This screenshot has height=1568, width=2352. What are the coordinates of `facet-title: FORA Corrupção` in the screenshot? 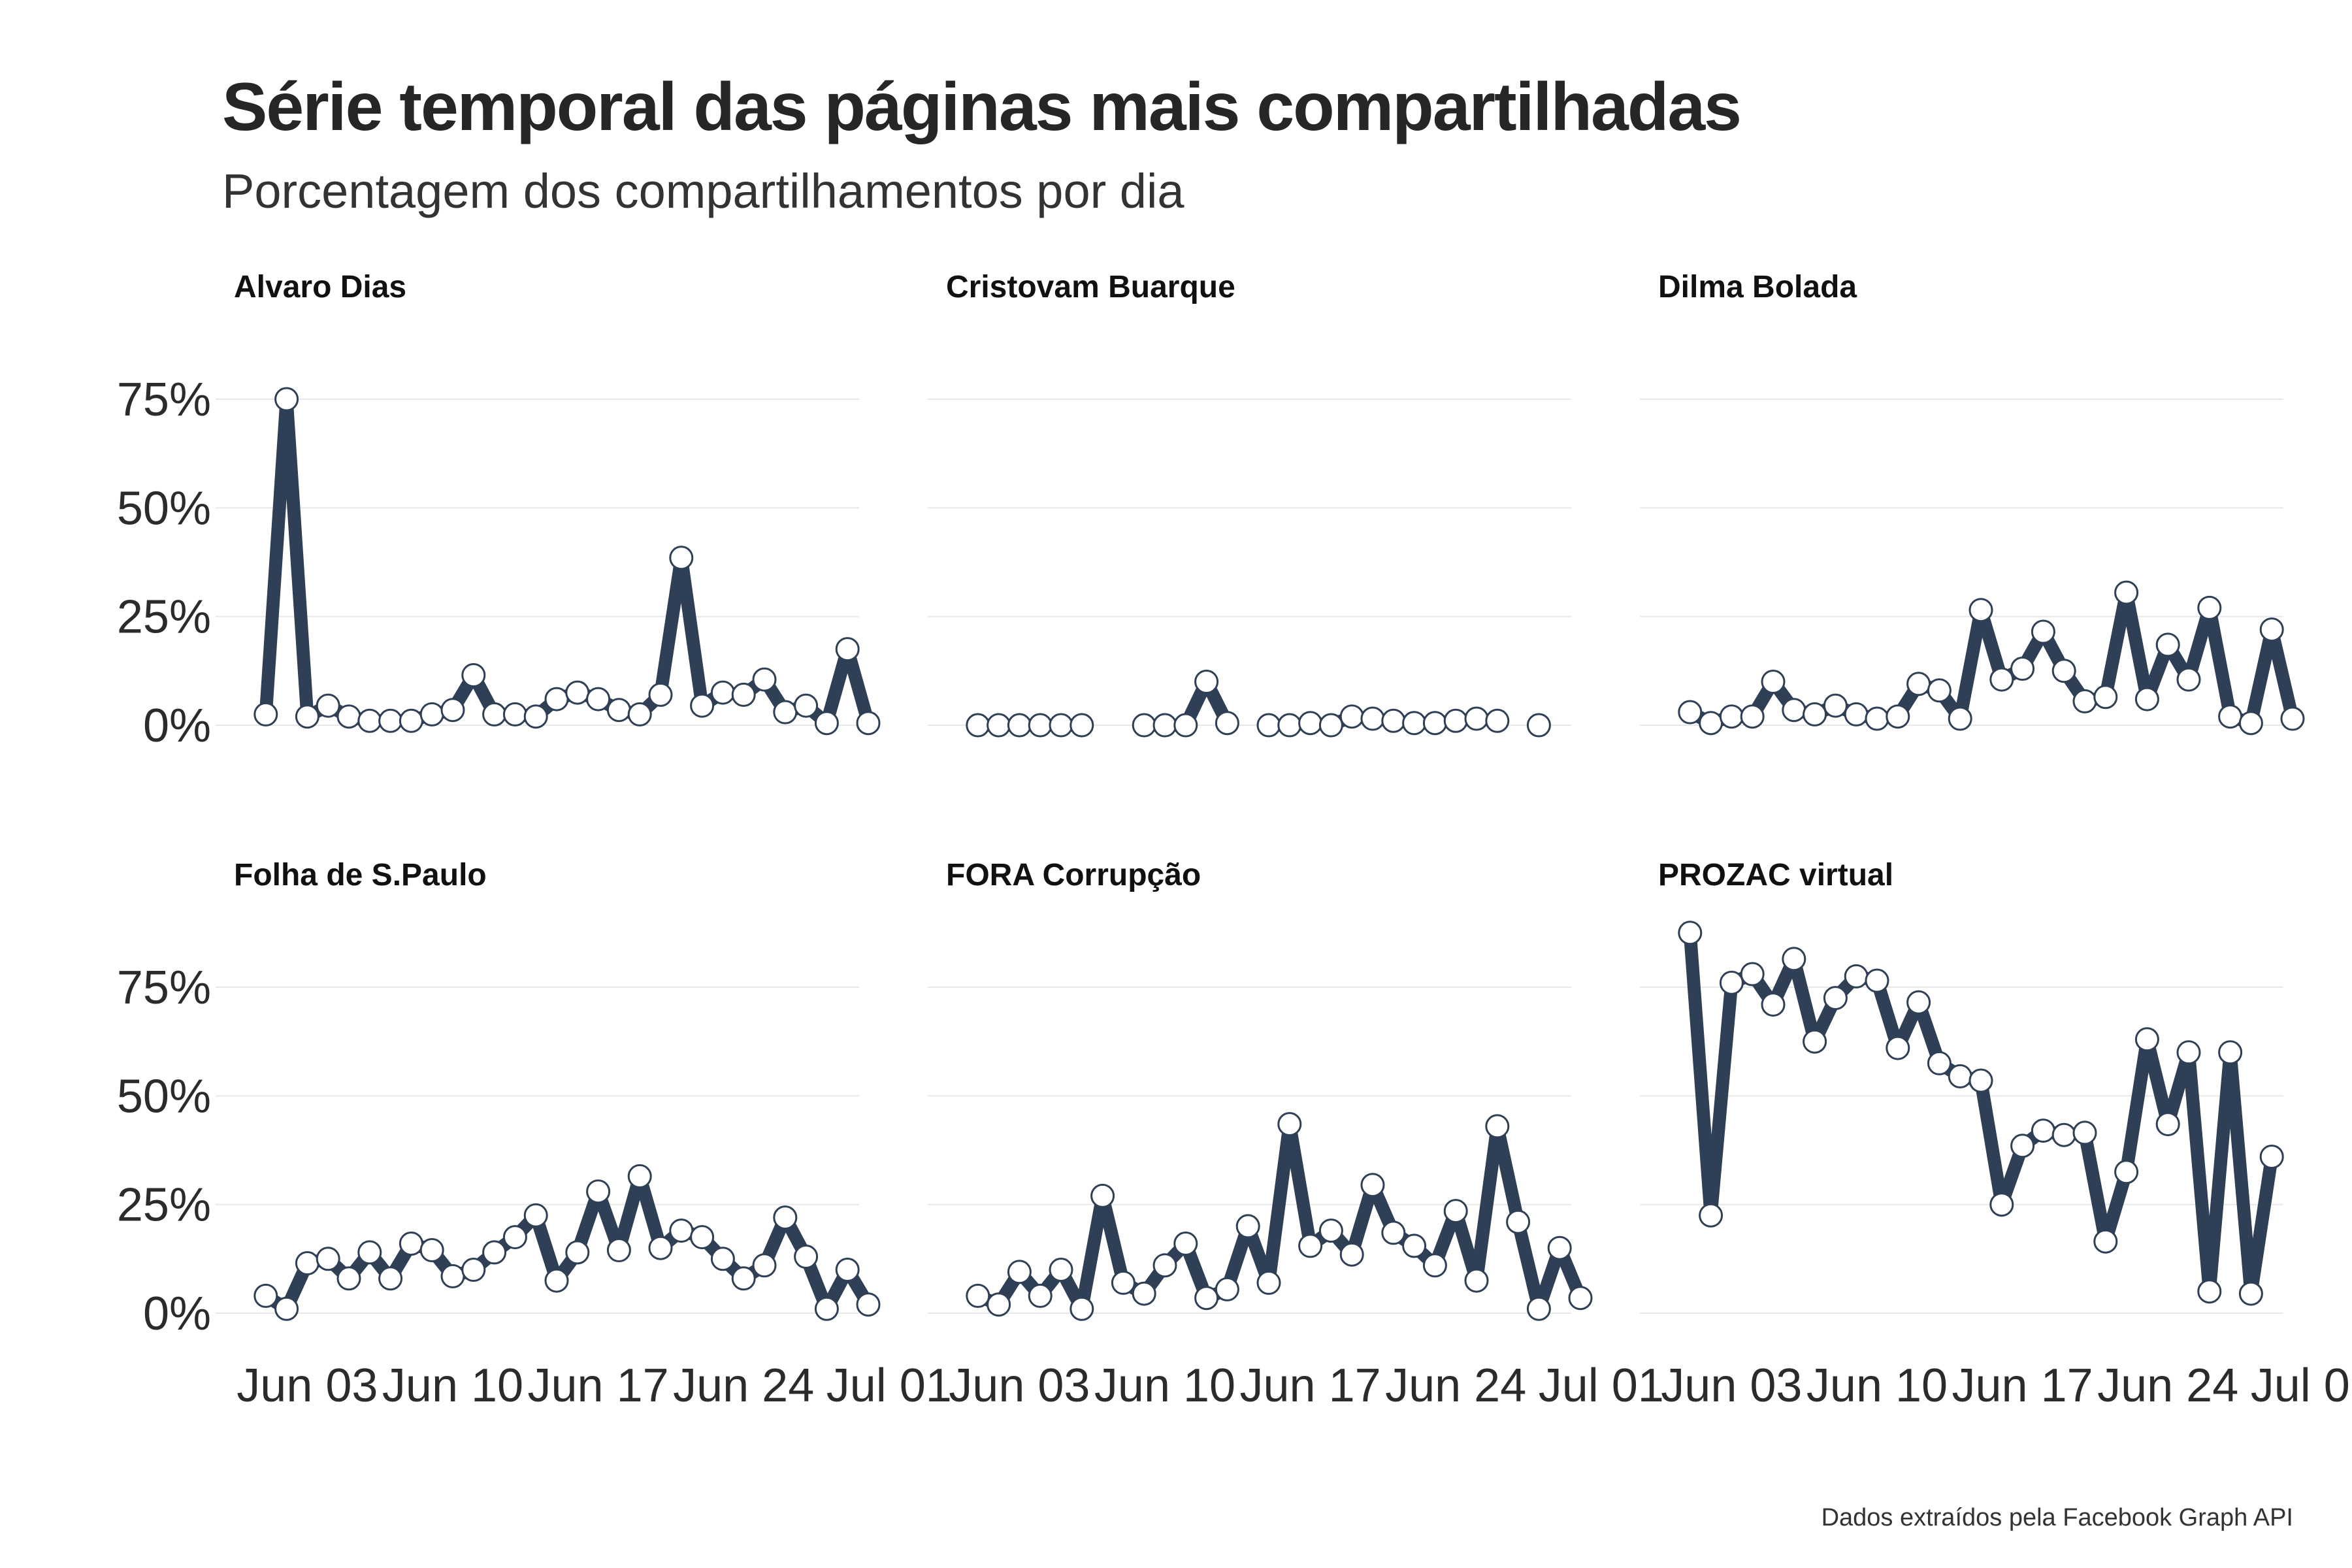 It's located at (1073, 875).